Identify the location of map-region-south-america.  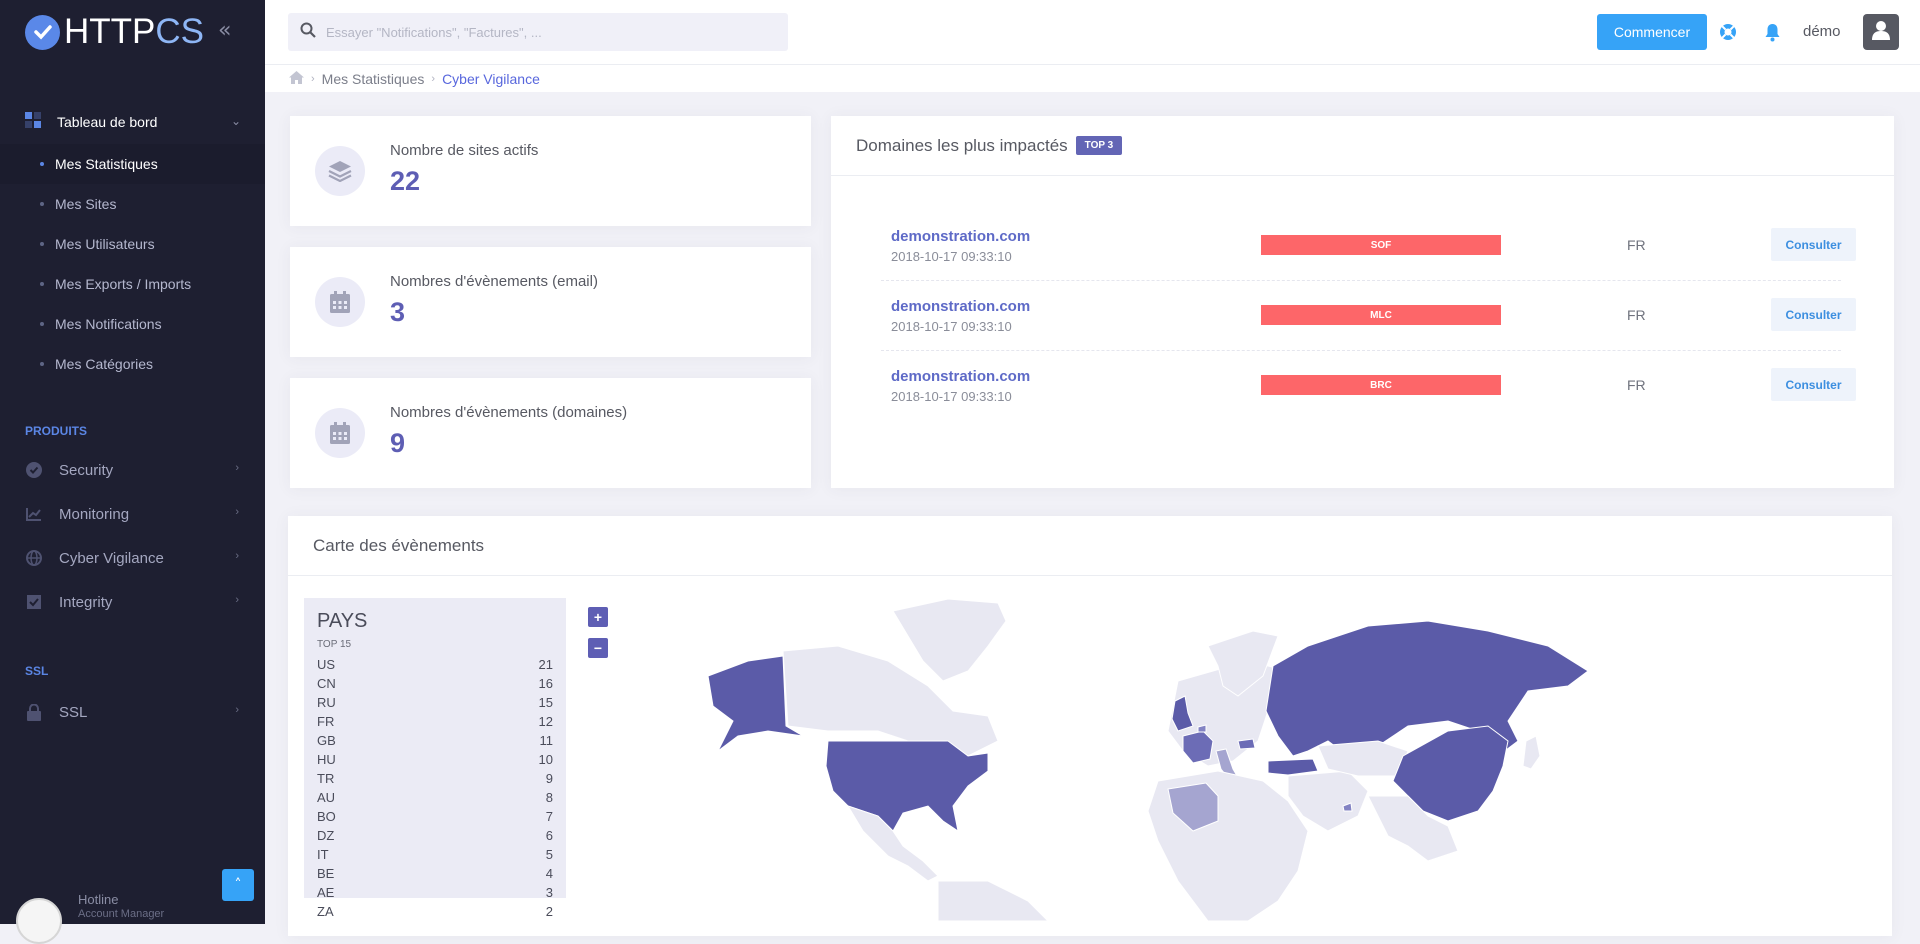
(993, 900).